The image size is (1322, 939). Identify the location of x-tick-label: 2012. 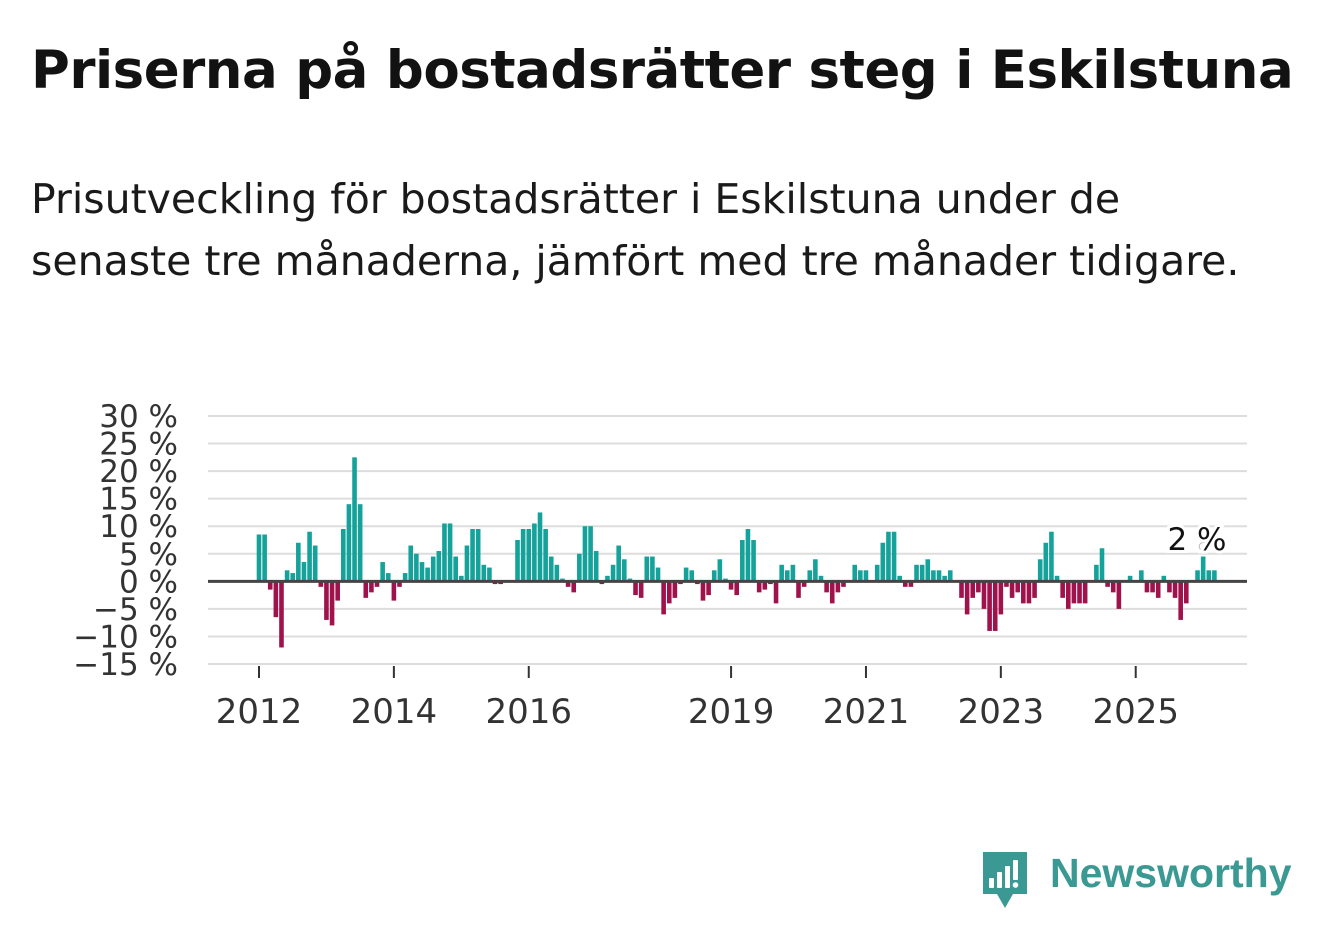
(259, 712).